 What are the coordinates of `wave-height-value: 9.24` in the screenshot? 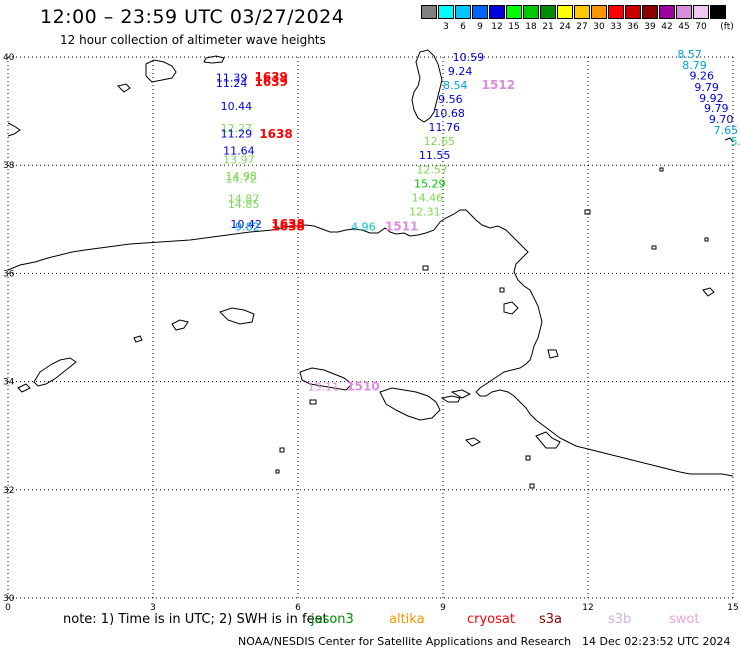 It's located at (460, 71).